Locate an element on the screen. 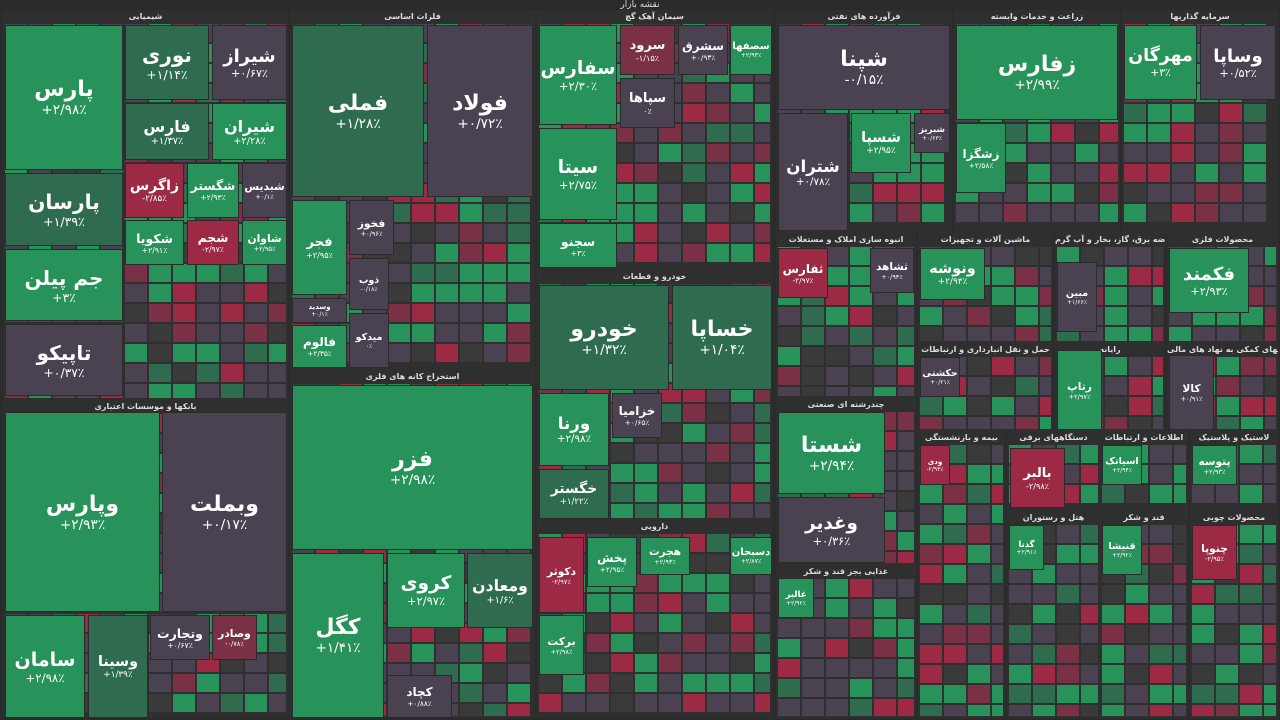 This screenshot has width=1280, height=720. tile: برکت +۲/۹۸٪ is located at coordinates (561, 645).